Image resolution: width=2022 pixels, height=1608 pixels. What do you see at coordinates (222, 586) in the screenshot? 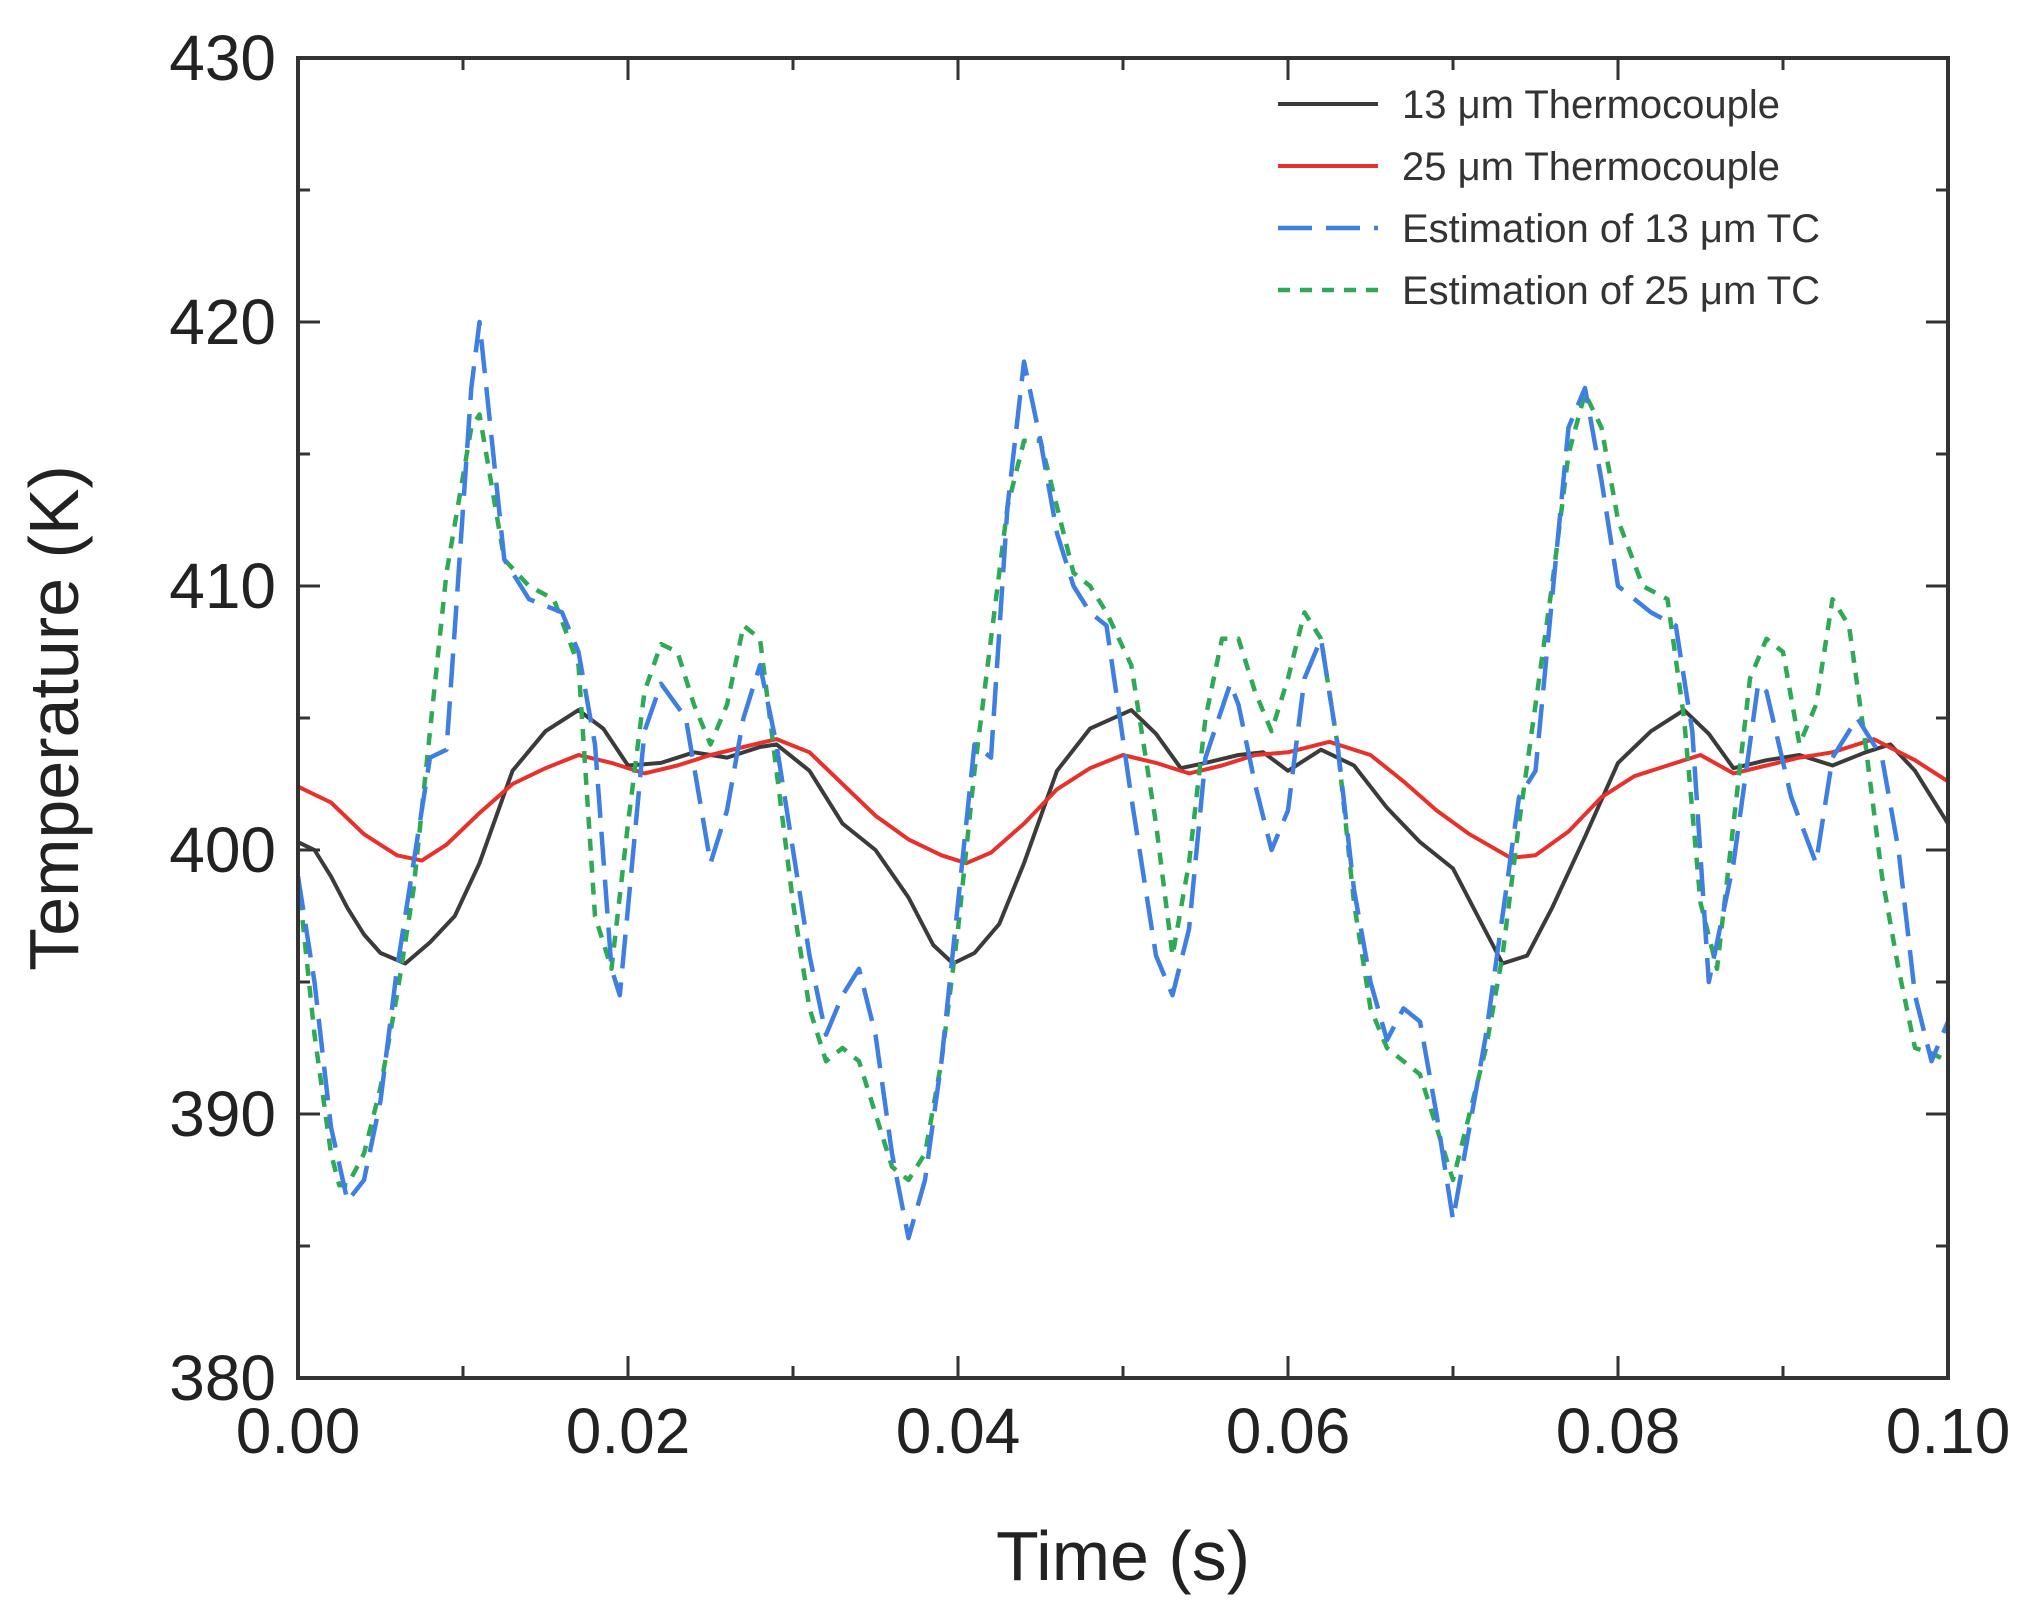
I see `y-tick-label: 410` at bounding box center [222, 586].